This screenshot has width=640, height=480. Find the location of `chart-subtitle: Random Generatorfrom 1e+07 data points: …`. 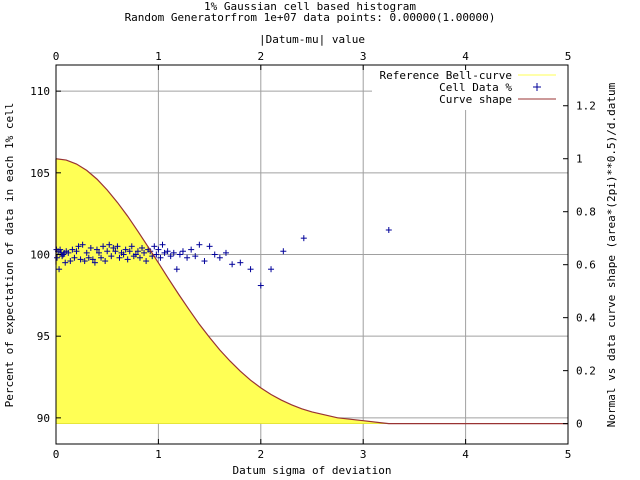

chart-subtitle: Random Generatorfrom 1e+07 data points: … is located at coordinates (310, 17).